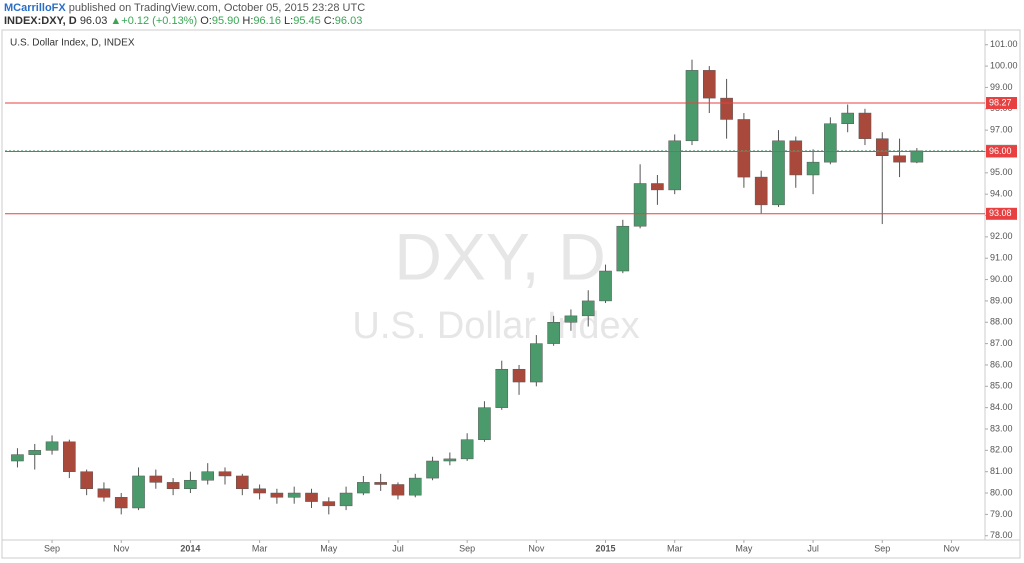 The height and width of the screenshot is (563, 1024). What do you see at coordinates (248, 21) in the screenshot?
I see `ohlc-label: H:` at bounding box center [248, 21].